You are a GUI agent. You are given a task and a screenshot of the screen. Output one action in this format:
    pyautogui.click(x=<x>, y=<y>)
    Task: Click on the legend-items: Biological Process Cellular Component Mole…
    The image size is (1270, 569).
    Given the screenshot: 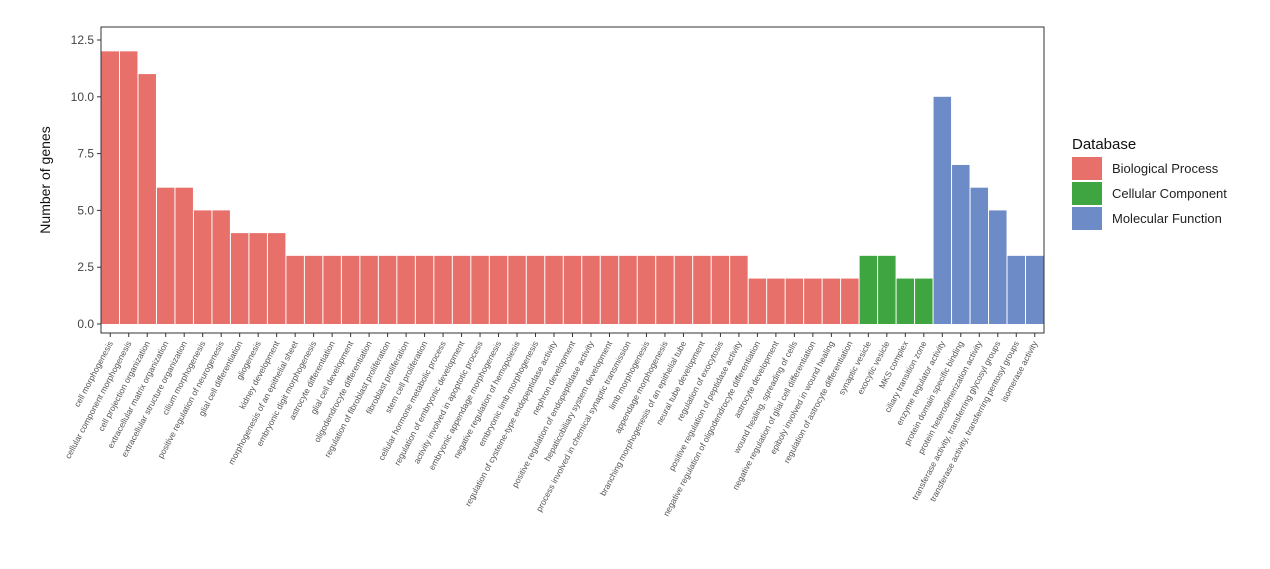 What is the action you would take?
    pyautogui.click(x=1149, y=193)
    